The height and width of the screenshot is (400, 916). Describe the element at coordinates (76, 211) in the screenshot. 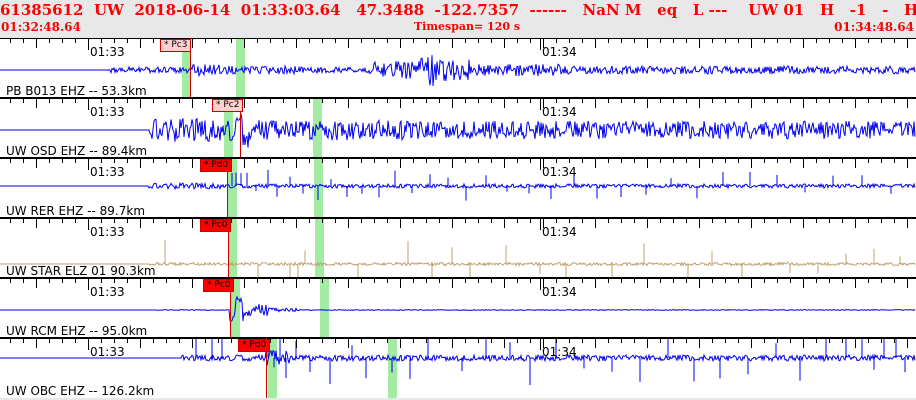

I see `station-label: UW RER EHZ -- 89.7km` at that location.